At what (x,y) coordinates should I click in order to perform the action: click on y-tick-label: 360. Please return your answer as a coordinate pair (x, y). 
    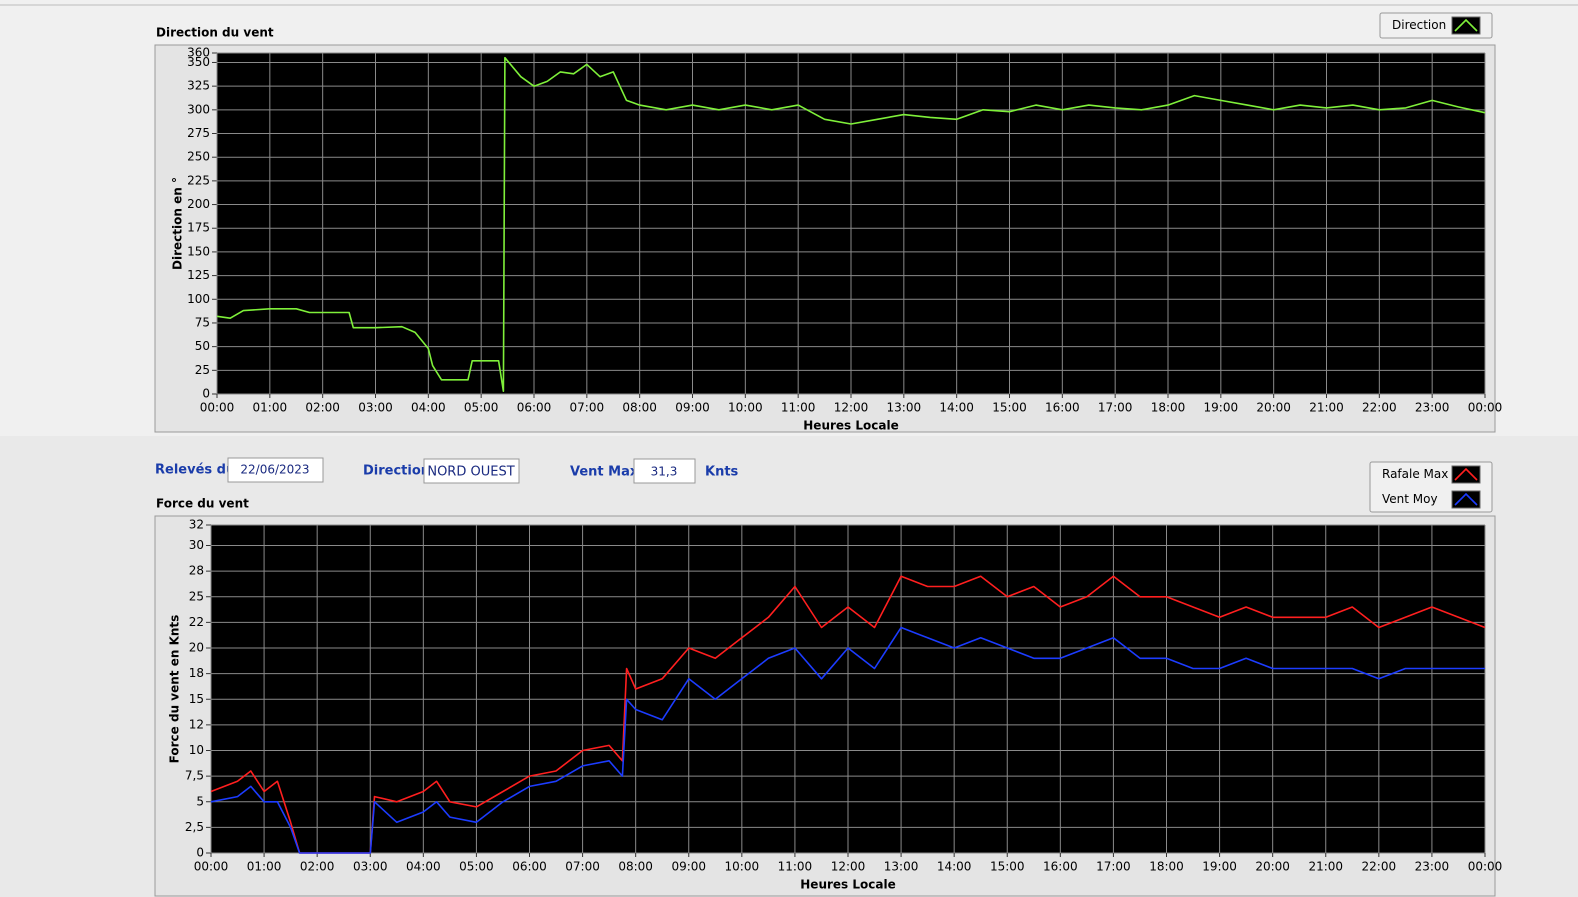
    Looking at the image, I should click on (198, 53).